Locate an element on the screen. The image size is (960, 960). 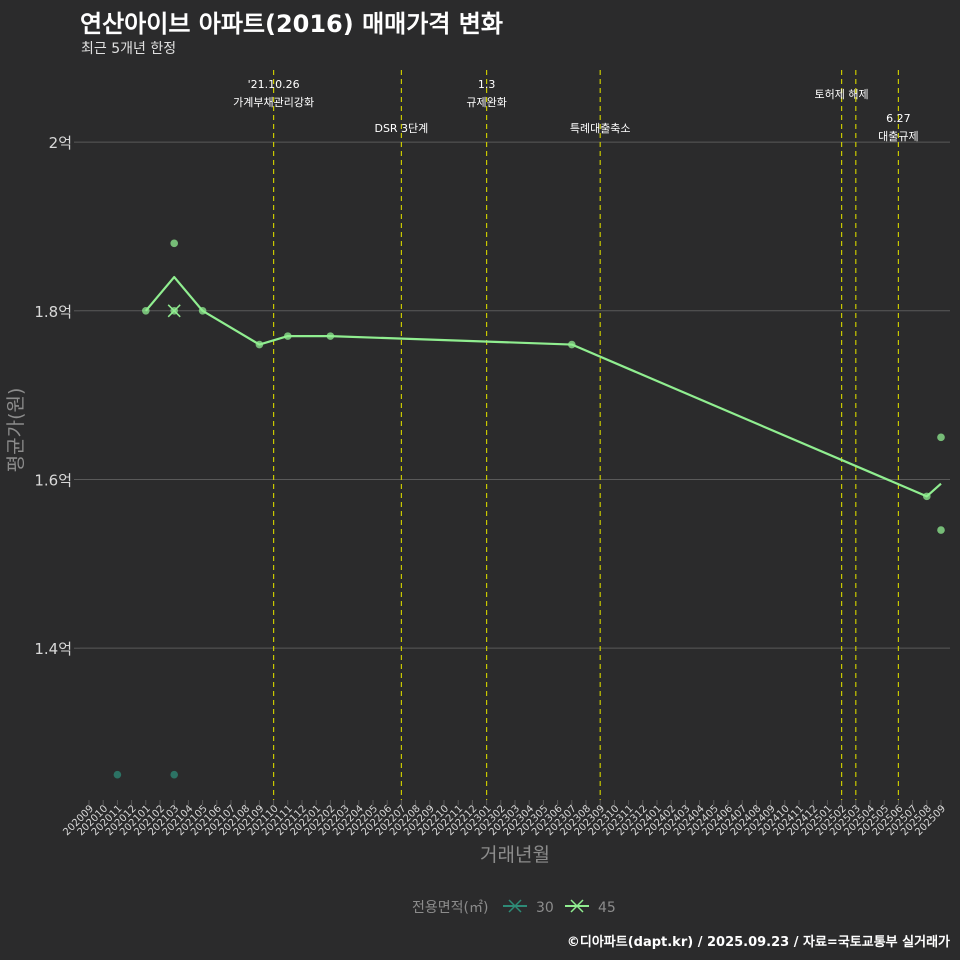
event-label: 규제완화 is located at coordinates (486, 102).